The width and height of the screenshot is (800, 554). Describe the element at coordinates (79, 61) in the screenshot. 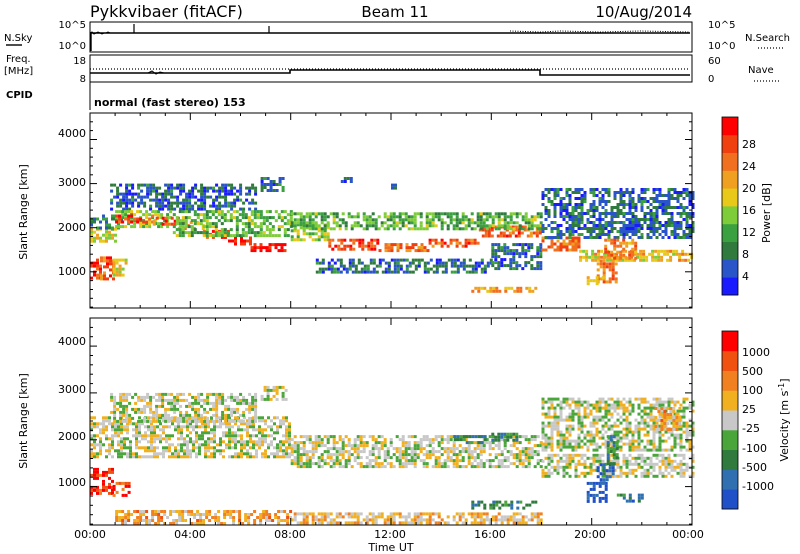

I see `freq-tick-top: 18` at that location.